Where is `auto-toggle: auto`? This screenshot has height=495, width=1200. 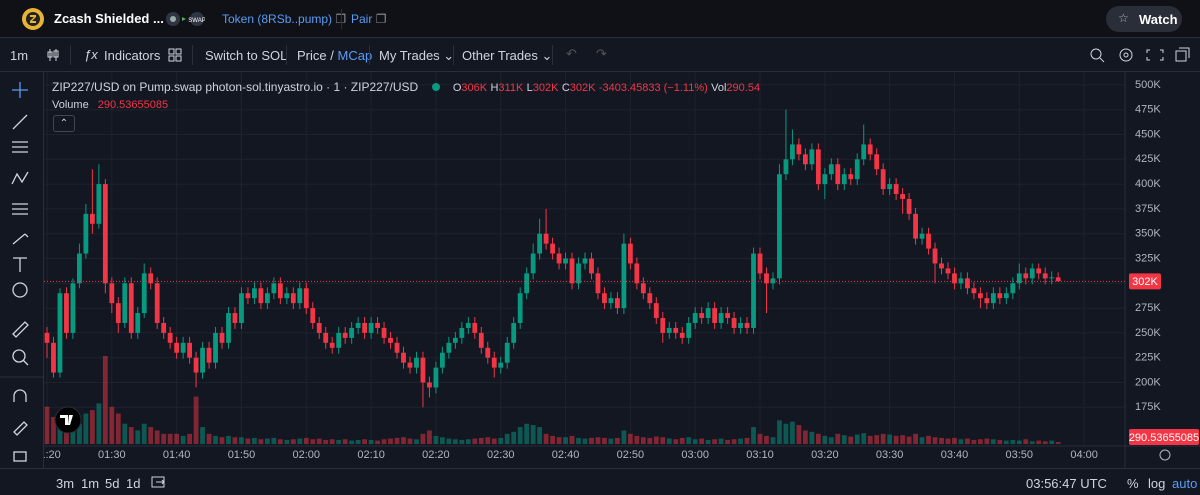
auto-toggle: auto is located at coordinates (1185, 483).